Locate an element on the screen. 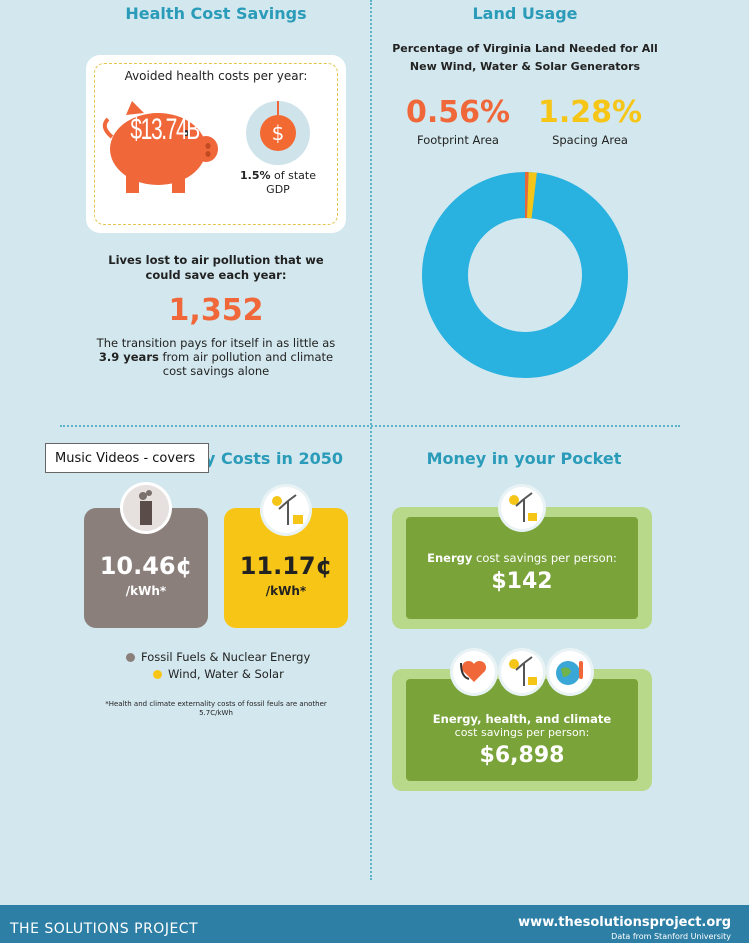  footprint-label: Footprint Area is located at coordinates (458, 140).